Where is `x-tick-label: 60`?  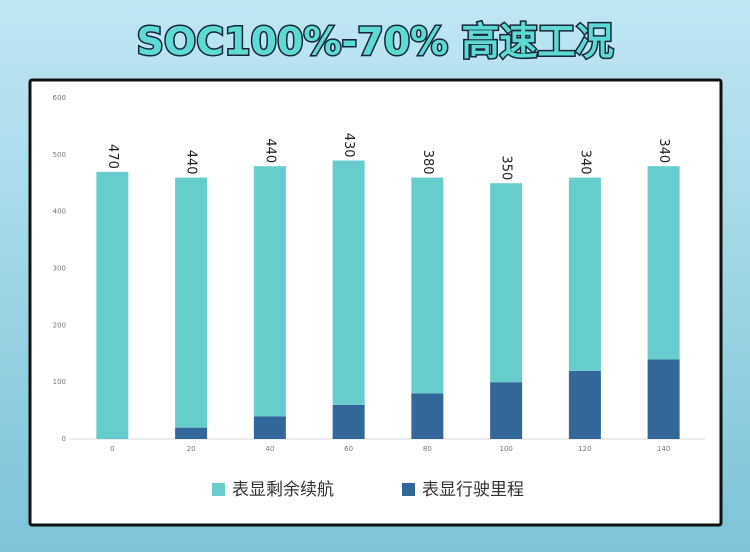 x-tick-label: 60 is located at coordinates (348, 449).